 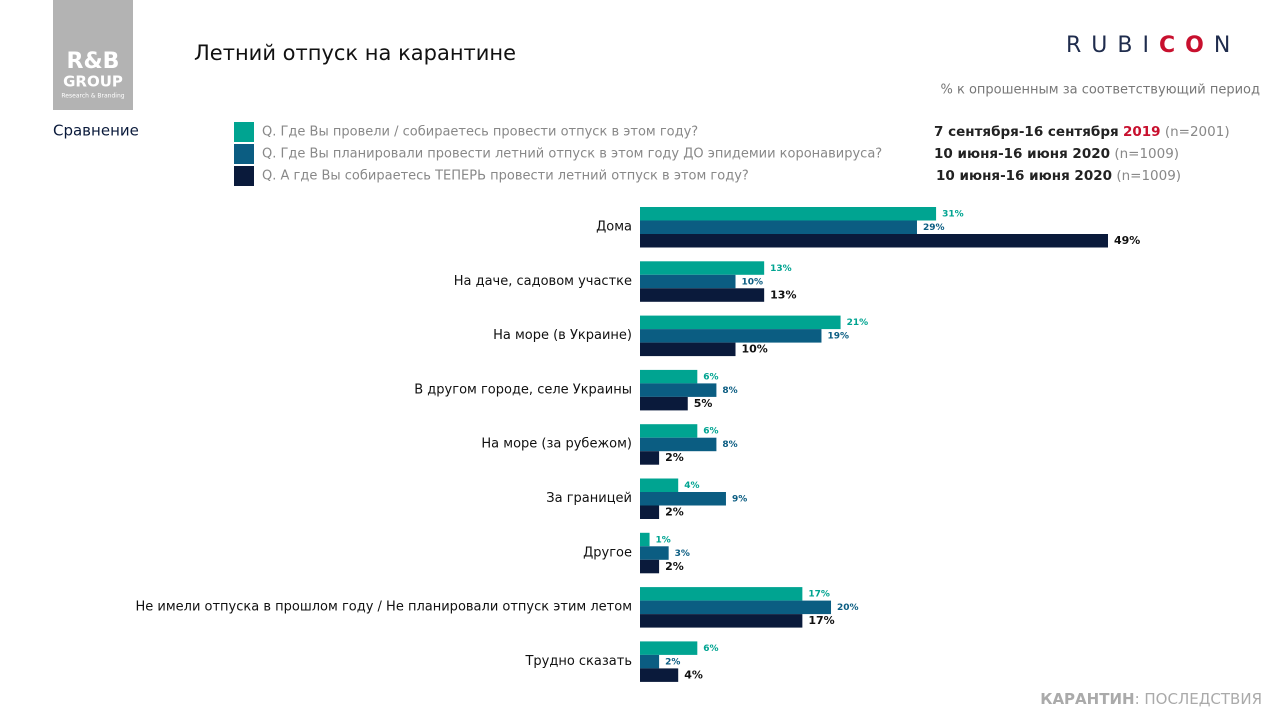 I want to click on subtitle: % к опрошенным за соответствующий период, so click(x=1100, y=90).